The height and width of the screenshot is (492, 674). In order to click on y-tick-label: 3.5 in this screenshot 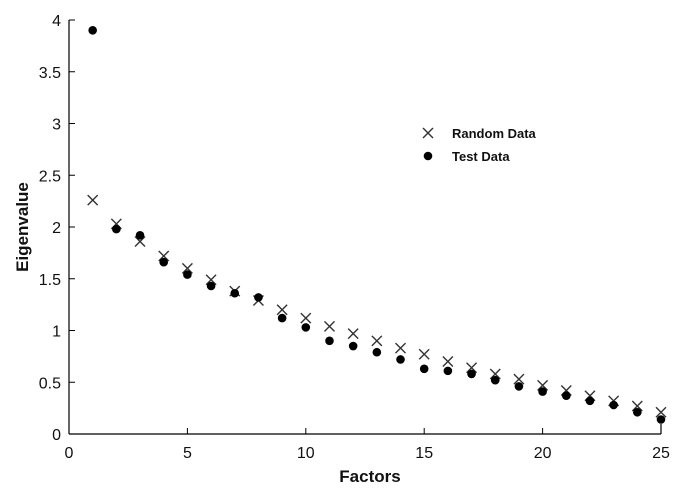, I will do `click(50, 73)`.